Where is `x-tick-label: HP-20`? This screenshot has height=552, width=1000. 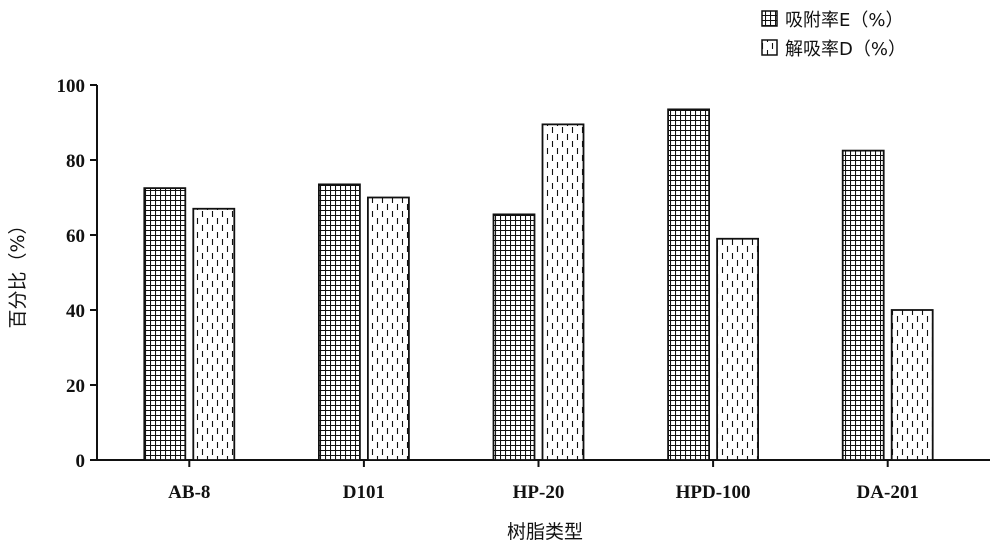
x-tick-label: HP-20 is located at coordinates (539, 492).